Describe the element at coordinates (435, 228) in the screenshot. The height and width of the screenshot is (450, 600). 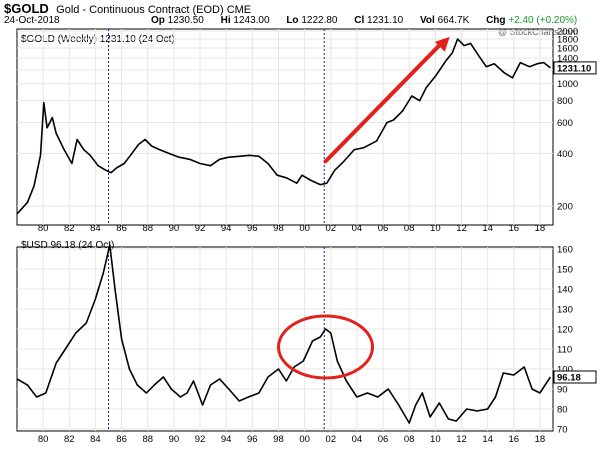
I see `gold-x-tick-label: 10` at that location.